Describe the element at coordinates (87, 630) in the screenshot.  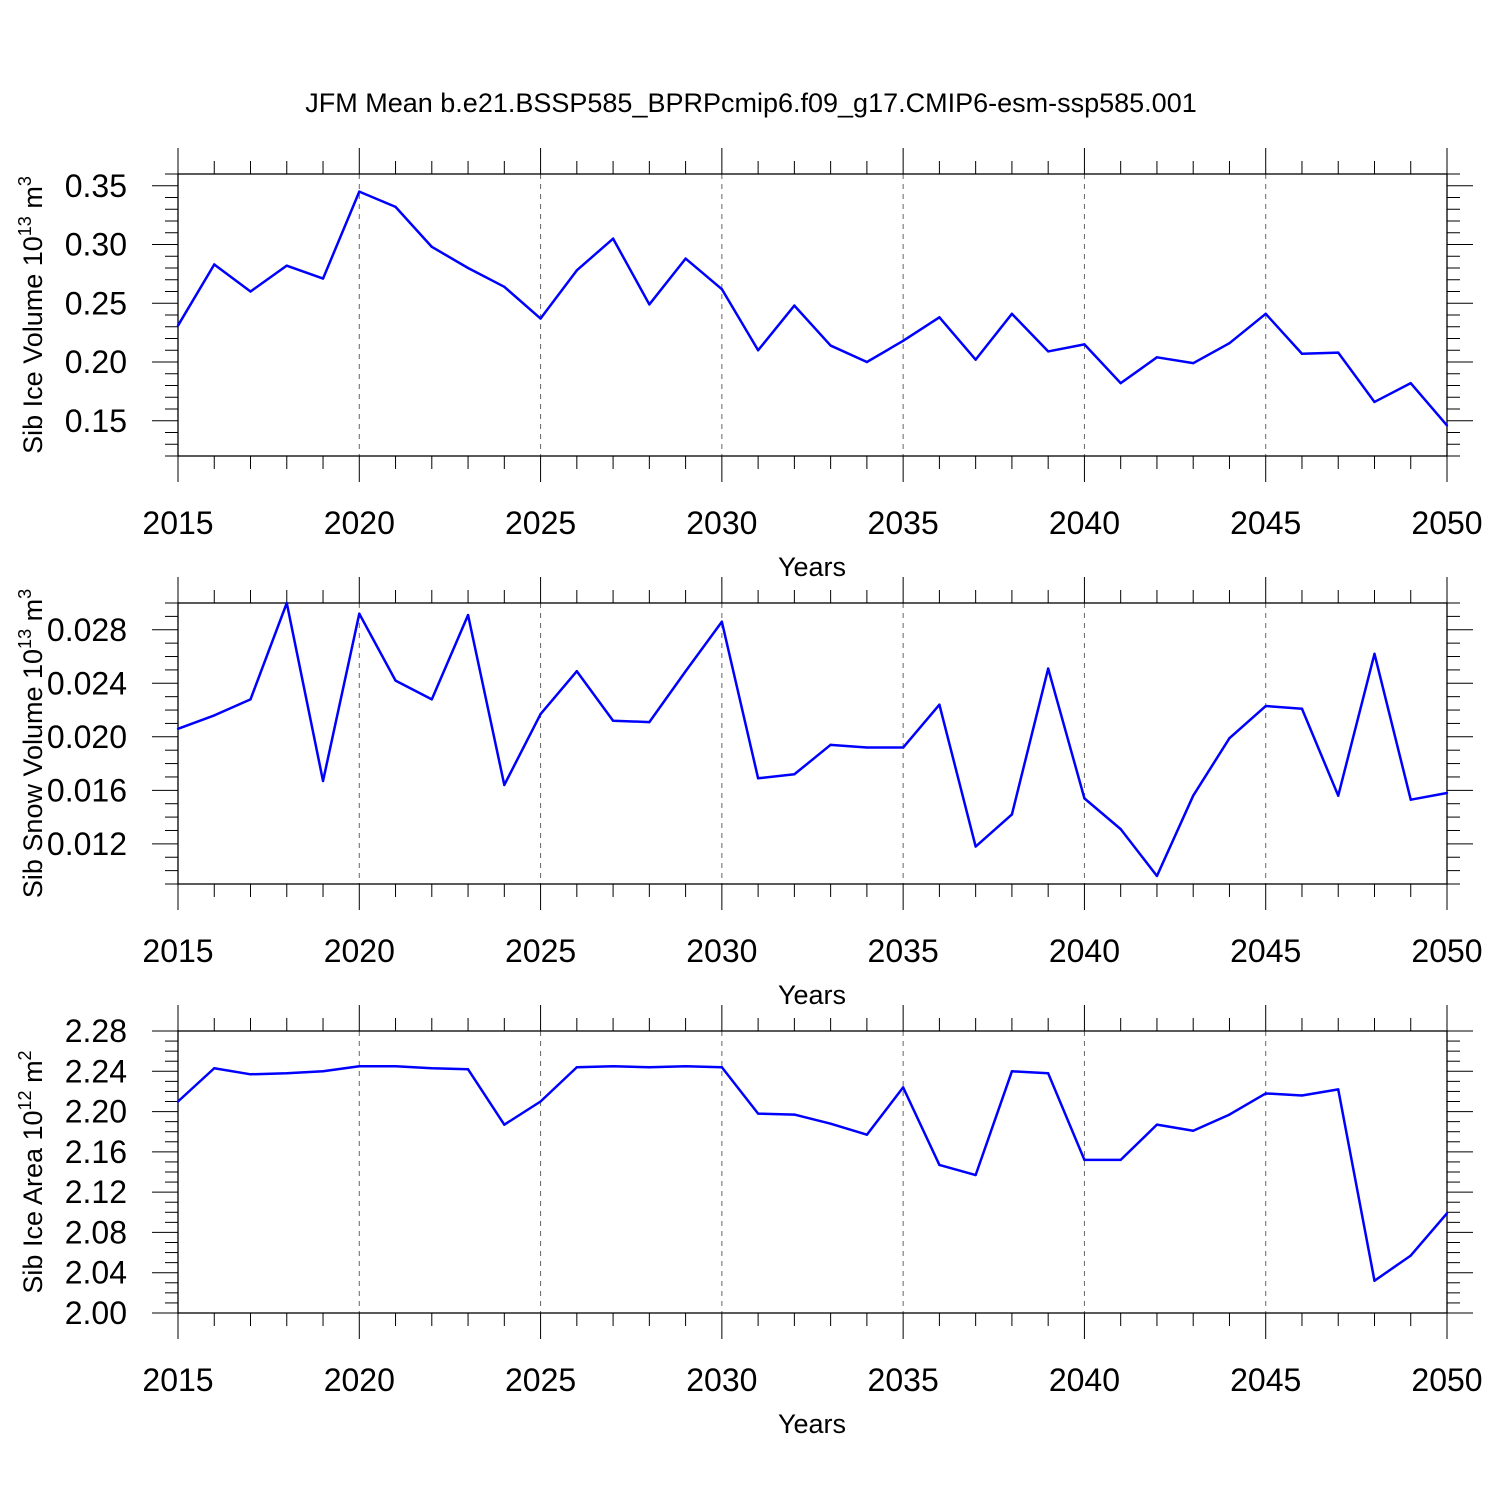
I see `y-tick-label: 0.028` at that location.